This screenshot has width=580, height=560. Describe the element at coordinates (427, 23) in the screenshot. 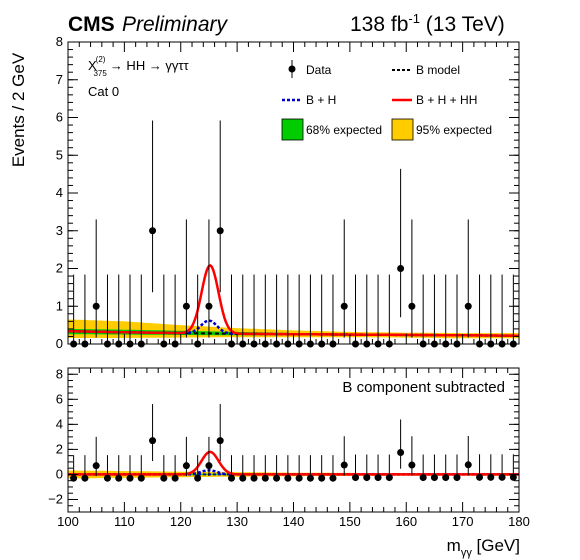

I see `lumi-label: 138 fb-1 (13 TeV)` at that location.